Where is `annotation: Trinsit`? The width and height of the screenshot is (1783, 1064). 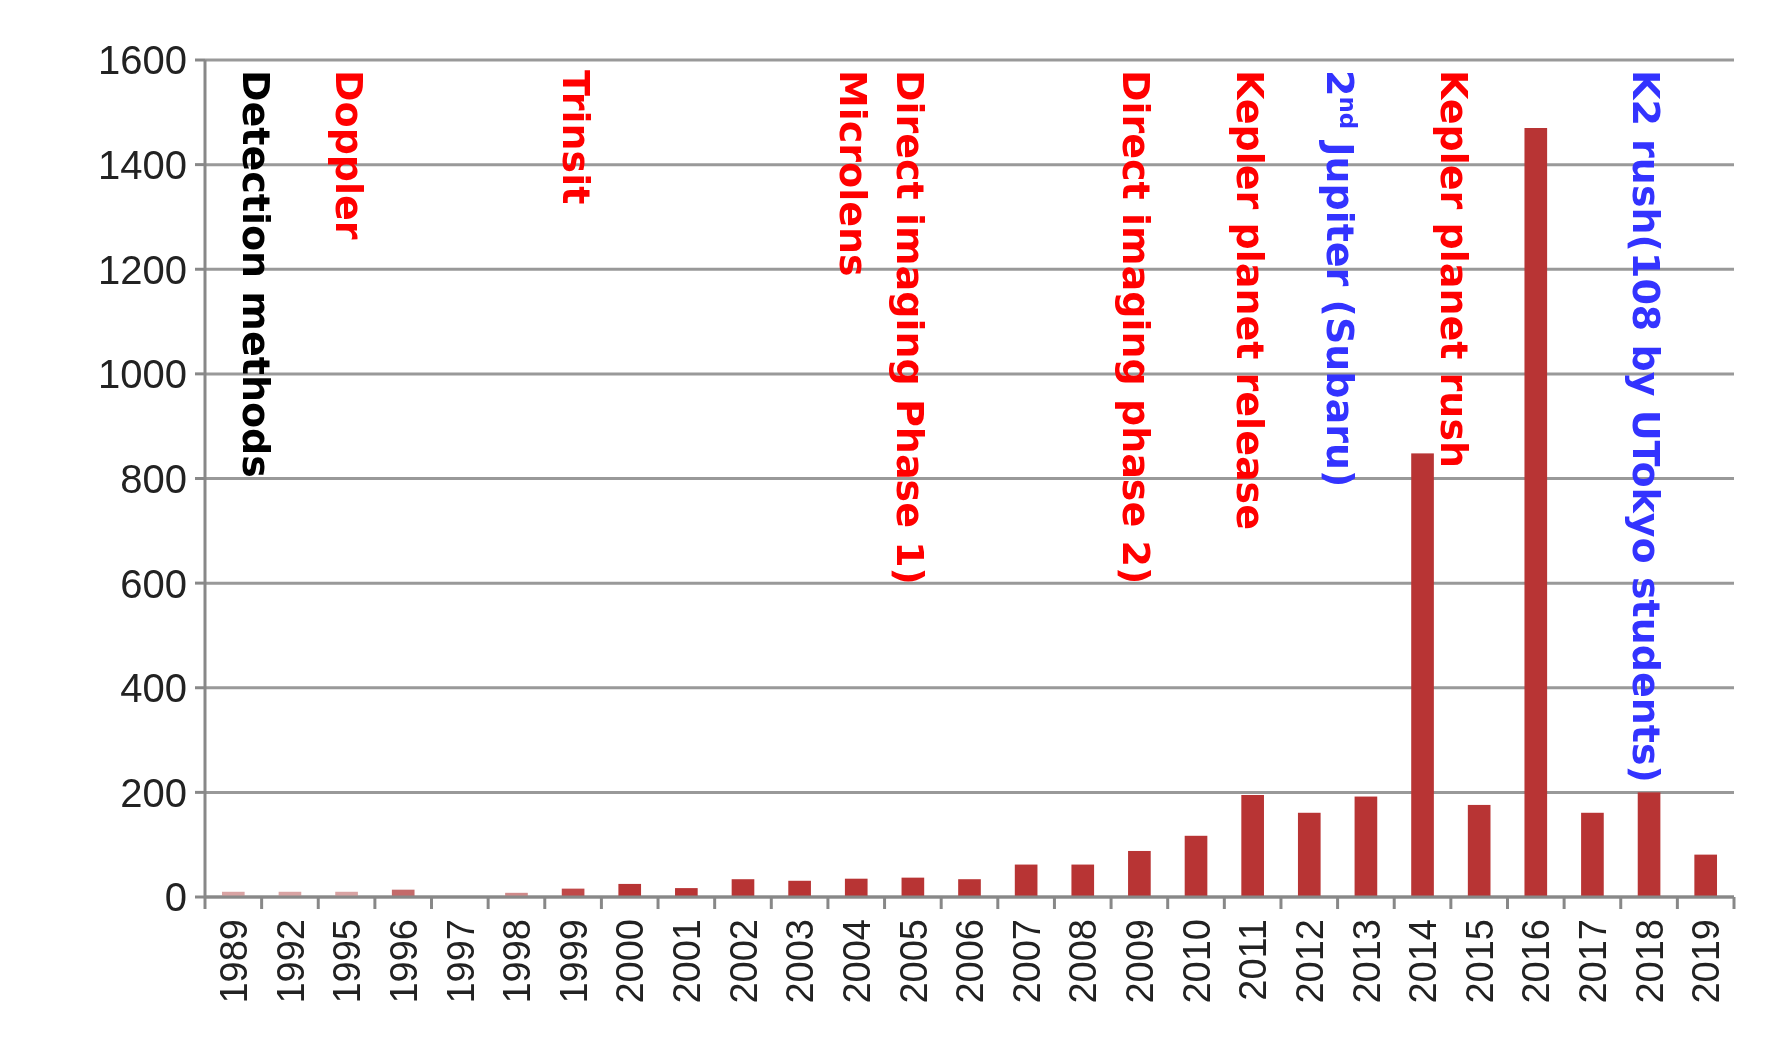
annotation: Trinsit is located at coordinates (575, 137).